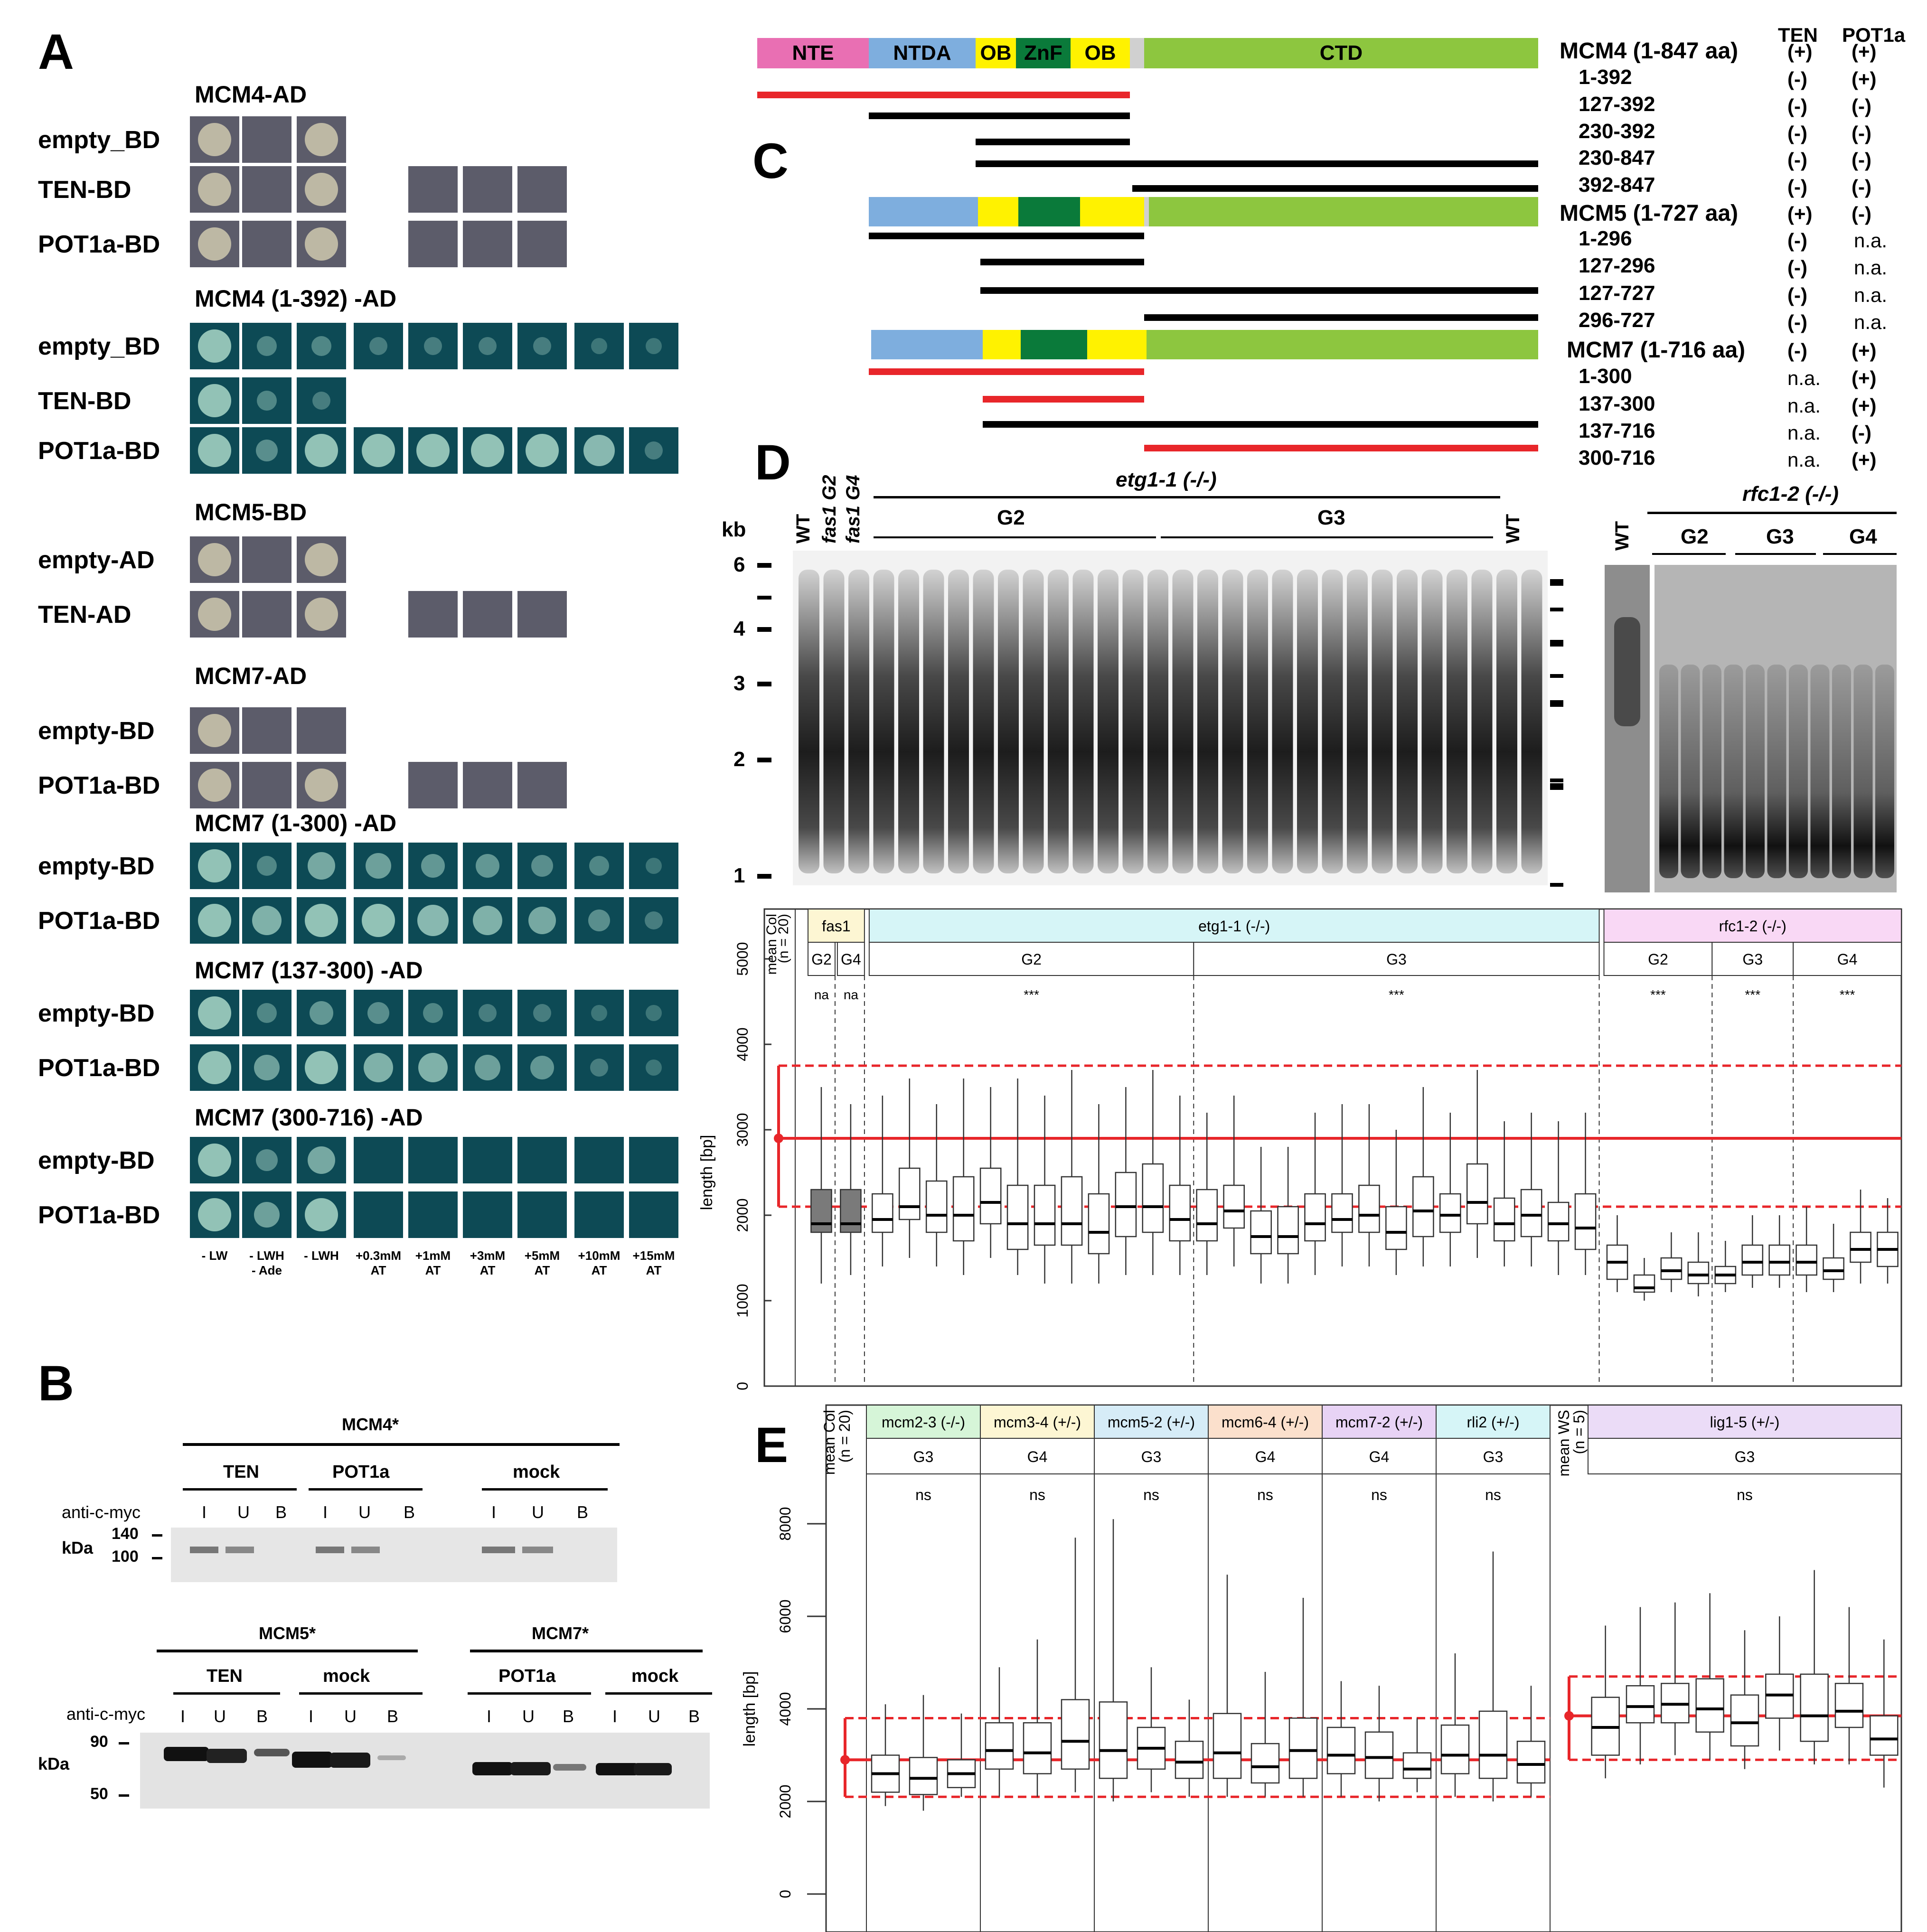 The width and height of the screenshot is (1927, 1932). I want to click on y-tick-label: 5000, so click(742, 958).